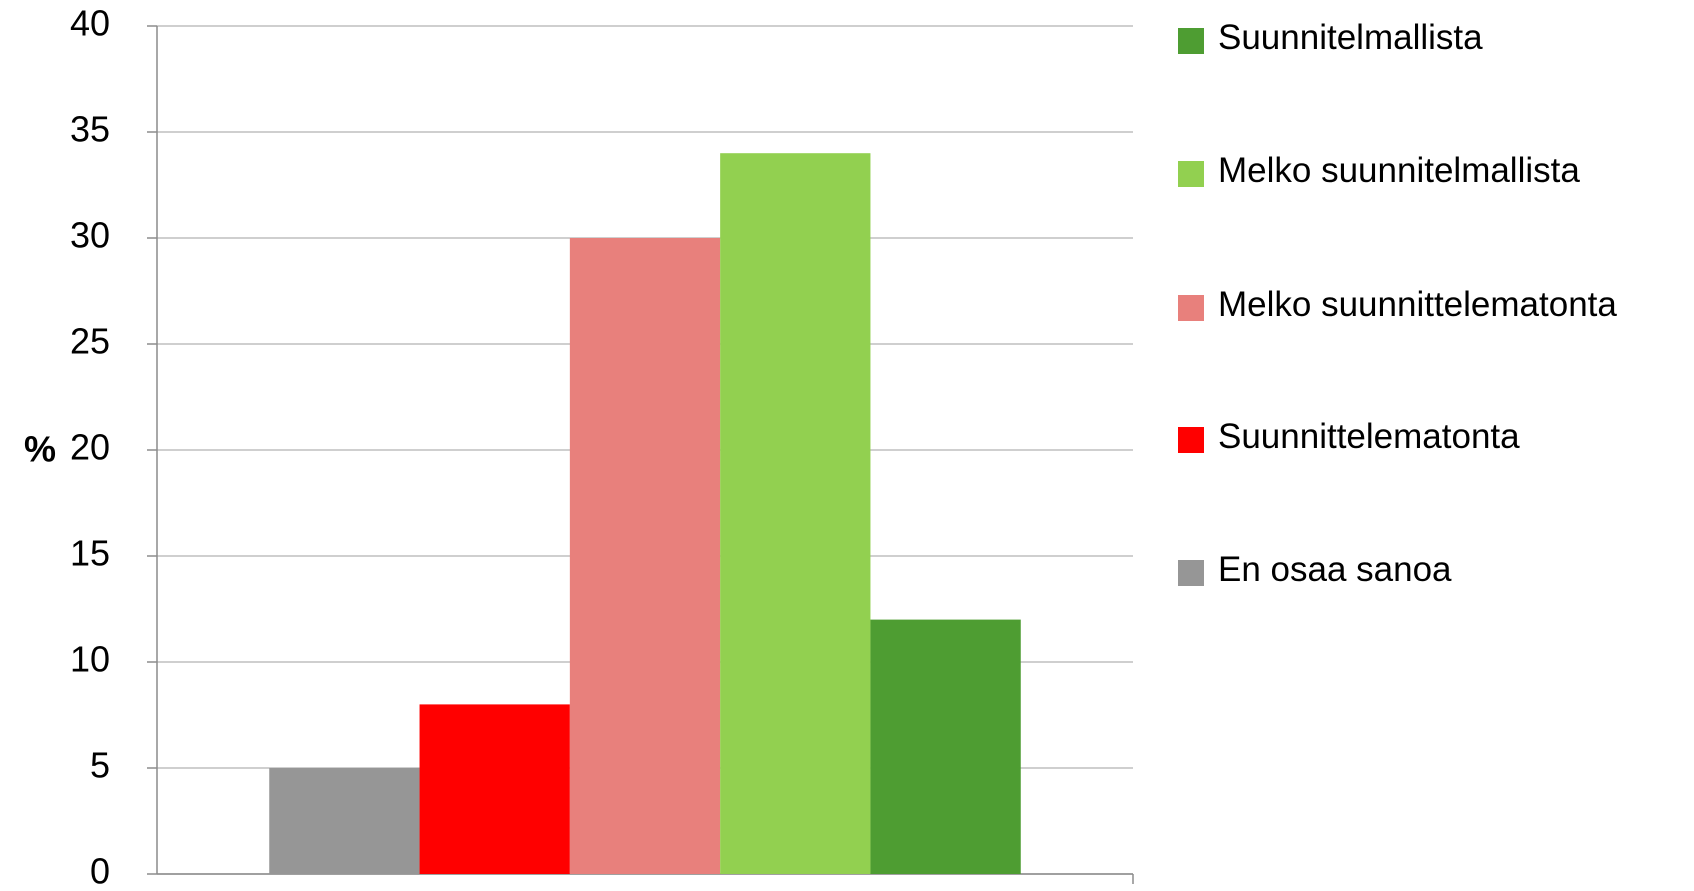 The image size is (1694, 891). I want to click on legend-item: Melko suunnitelmallista, so click(1428, 176).